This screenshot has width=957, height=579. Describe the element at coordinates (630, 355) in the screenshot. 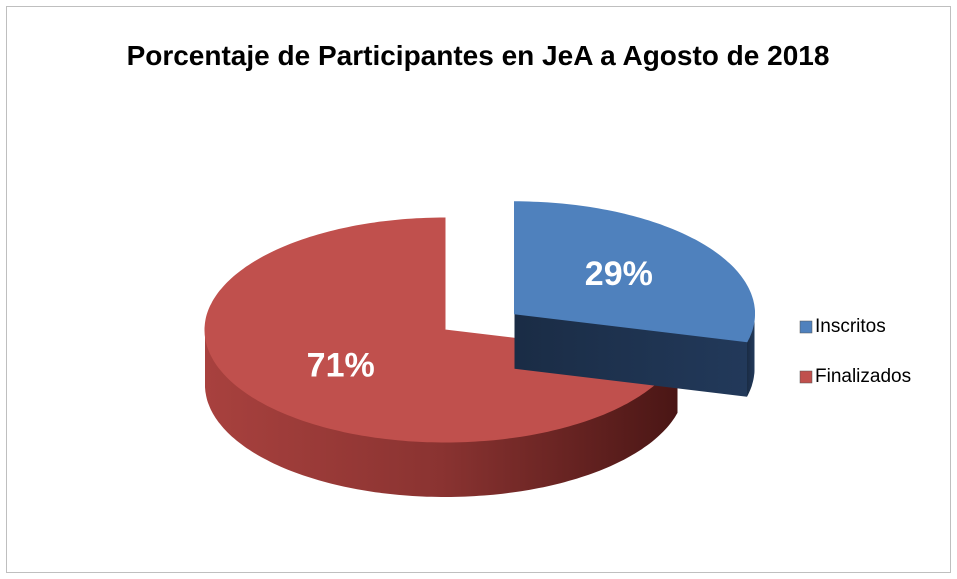

I see `slice-side` at that location.